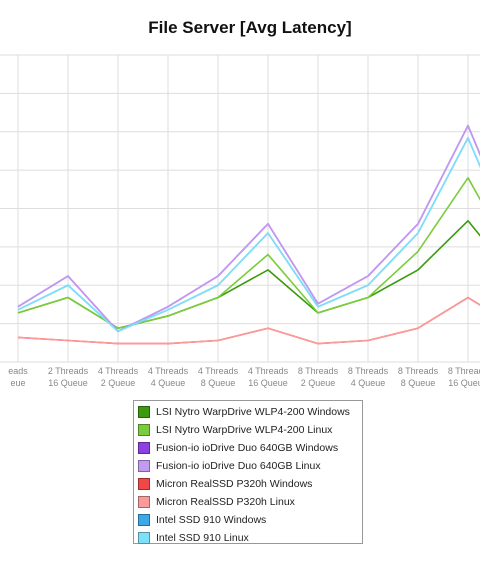  I want to click on legend-item: Fusion-io ioDrive Duo 640GB Linux, so click(248, 466).